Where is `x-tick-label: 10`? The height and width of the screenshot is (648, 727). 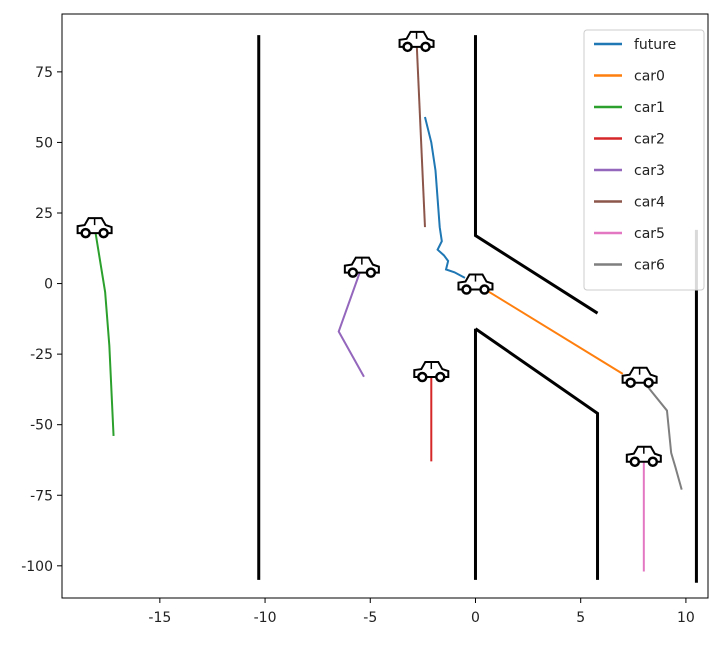
x-tick-label: 10 is located at coordinates (686, 618).